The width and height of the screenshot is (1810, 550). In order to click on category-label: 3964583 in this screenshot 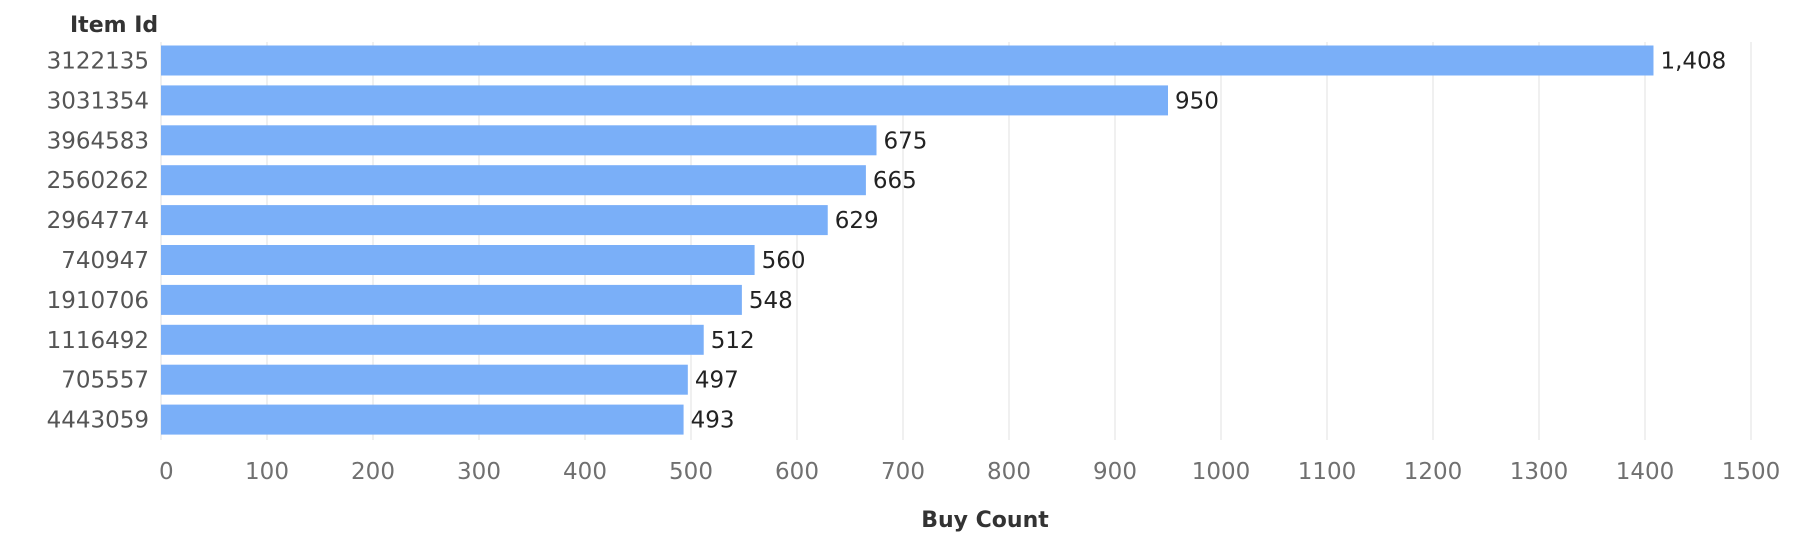, I will do `click(98, 141)`.